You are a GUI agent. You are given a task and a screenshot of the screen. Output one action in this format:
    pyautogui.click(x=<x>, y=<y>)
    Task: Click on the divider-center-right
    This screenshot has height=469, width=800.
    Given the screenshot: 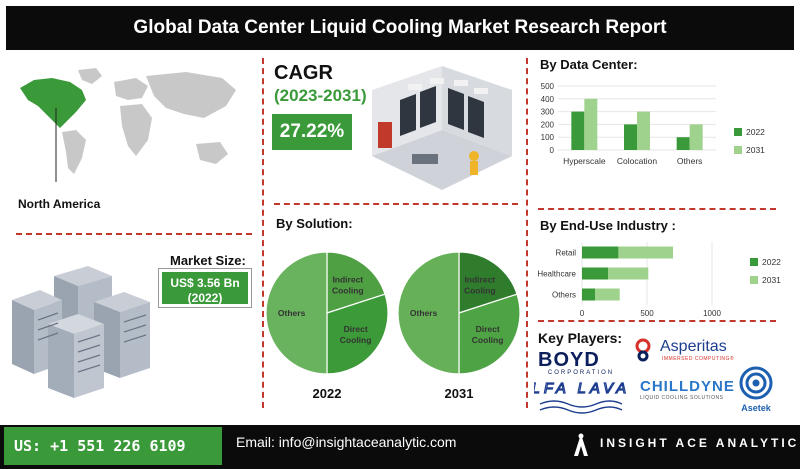 What is the action you would take?
    pyautogui.click(x=657, y=209)
    